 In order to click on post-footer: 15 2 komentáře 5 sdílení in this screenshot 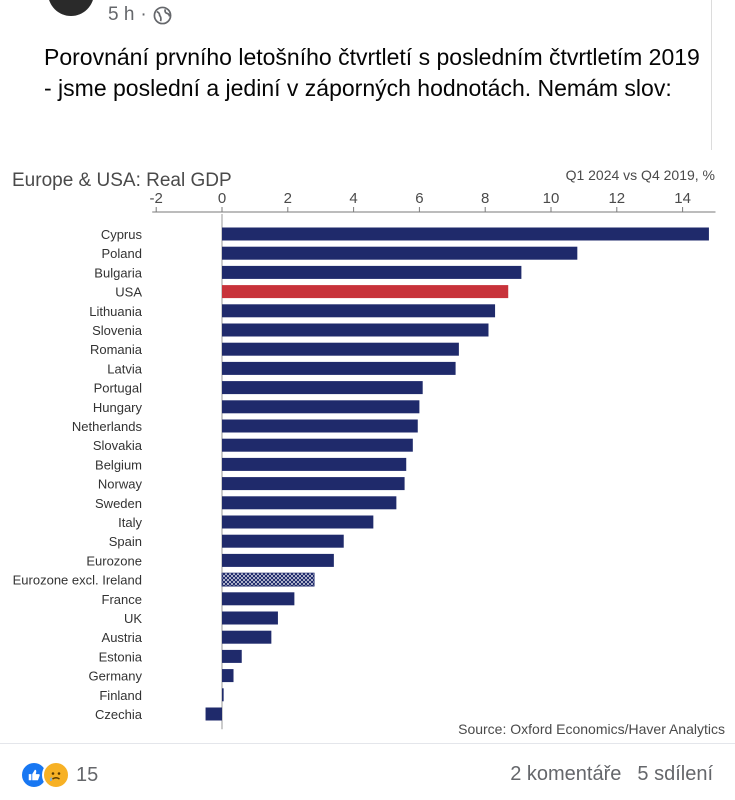, I will do `click(367, 774)`.